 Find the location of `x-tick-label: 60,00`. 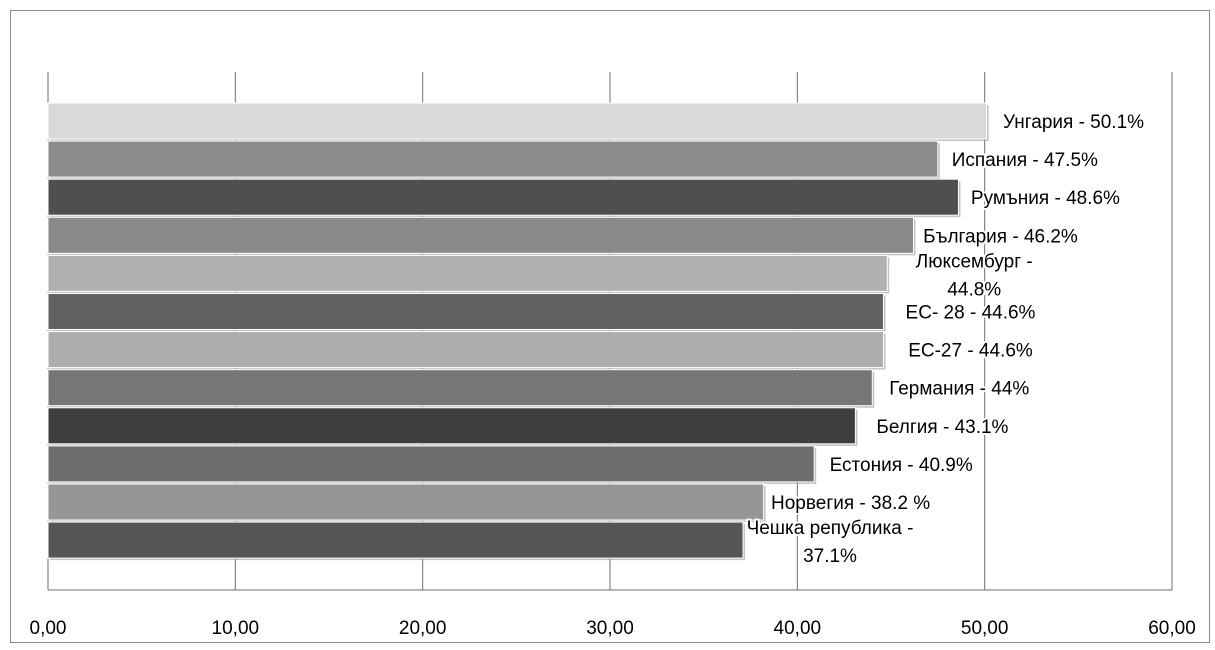

x-tick-label: 60,00 is located at coordinates (1172, 628).